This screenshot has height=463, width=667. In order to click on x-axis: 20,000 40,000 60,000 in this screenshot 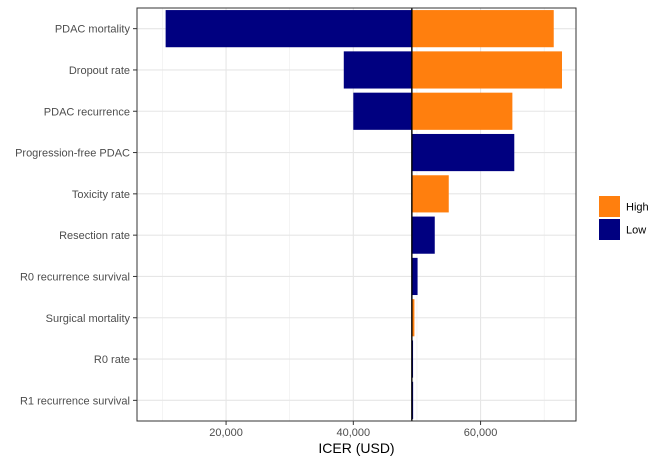, I will do `click(353, 430)`.